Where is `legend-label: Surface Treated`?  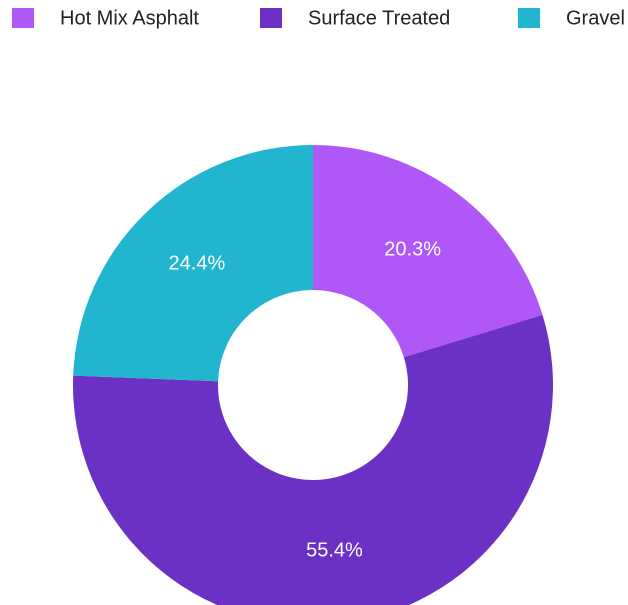
legend-label: Surface Treated is located at coordinates (379, 18).